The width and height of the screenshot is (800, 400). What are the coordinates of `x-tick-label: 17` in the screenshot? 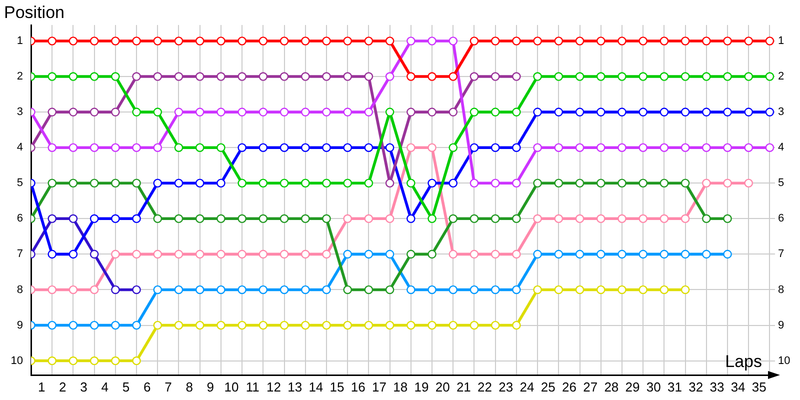 It's located at (379, 386).